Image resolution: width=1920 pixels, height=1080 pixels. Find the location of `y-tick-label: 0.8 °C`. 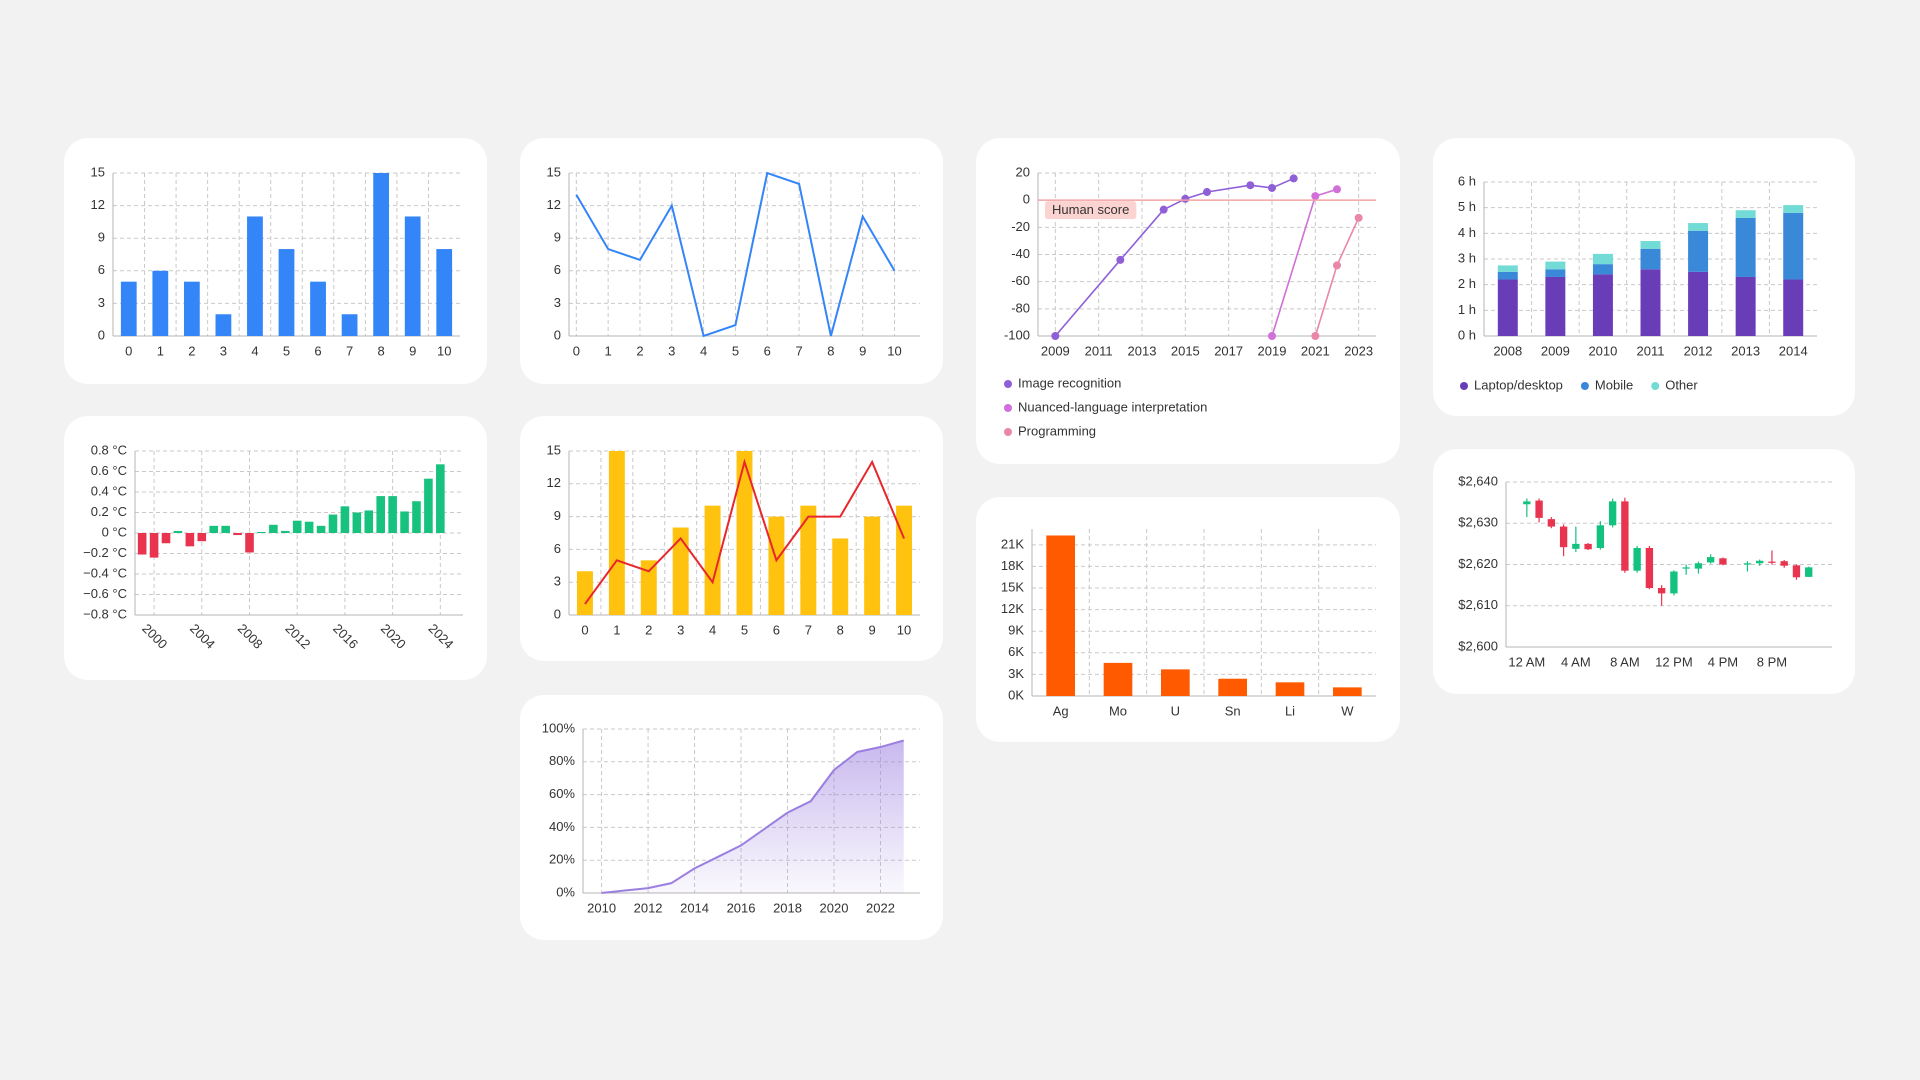

y-tick-label: 0.8 °C is located at coordinates (109, 449).